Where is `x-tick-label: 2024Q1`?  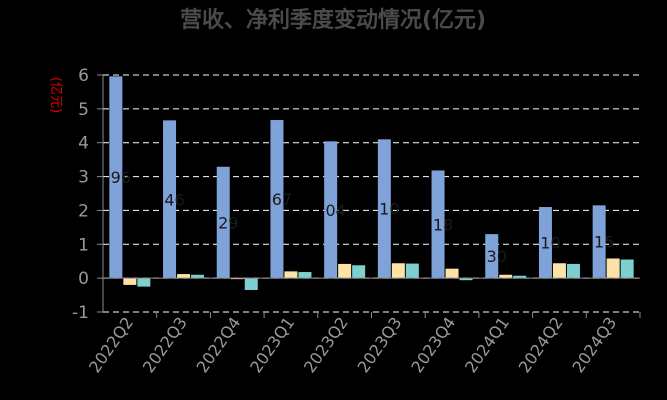
x-tick-label: 2024Q1 is located at coordinates (487, 344).